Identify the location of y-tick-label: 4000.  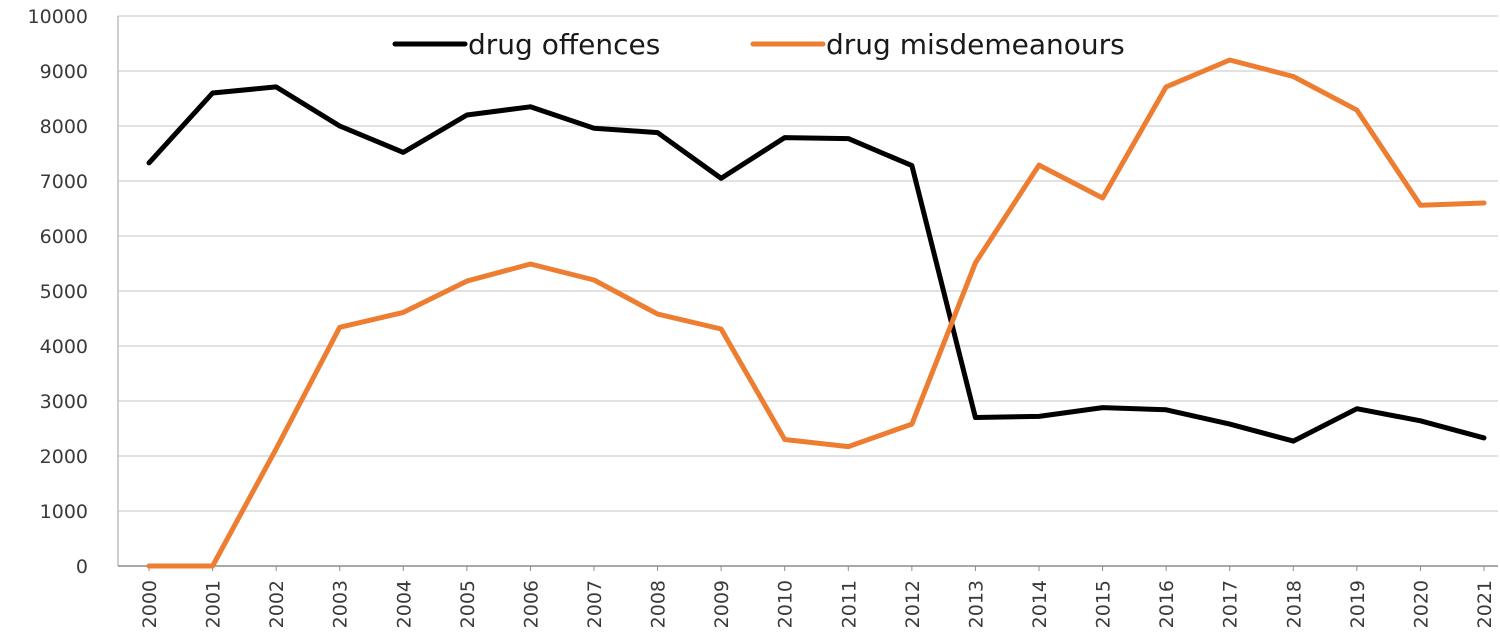
(64, 347).